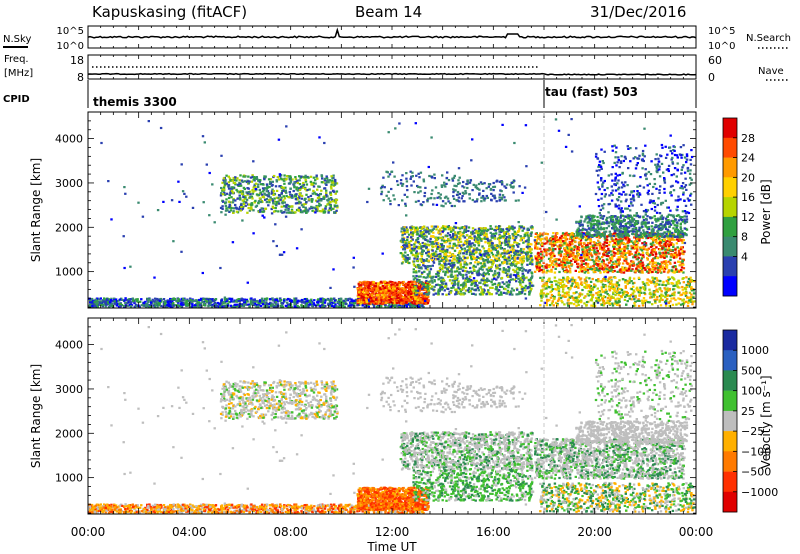  I want to click on station-title: Kapuskasing (fitACF), so click(169, 12).